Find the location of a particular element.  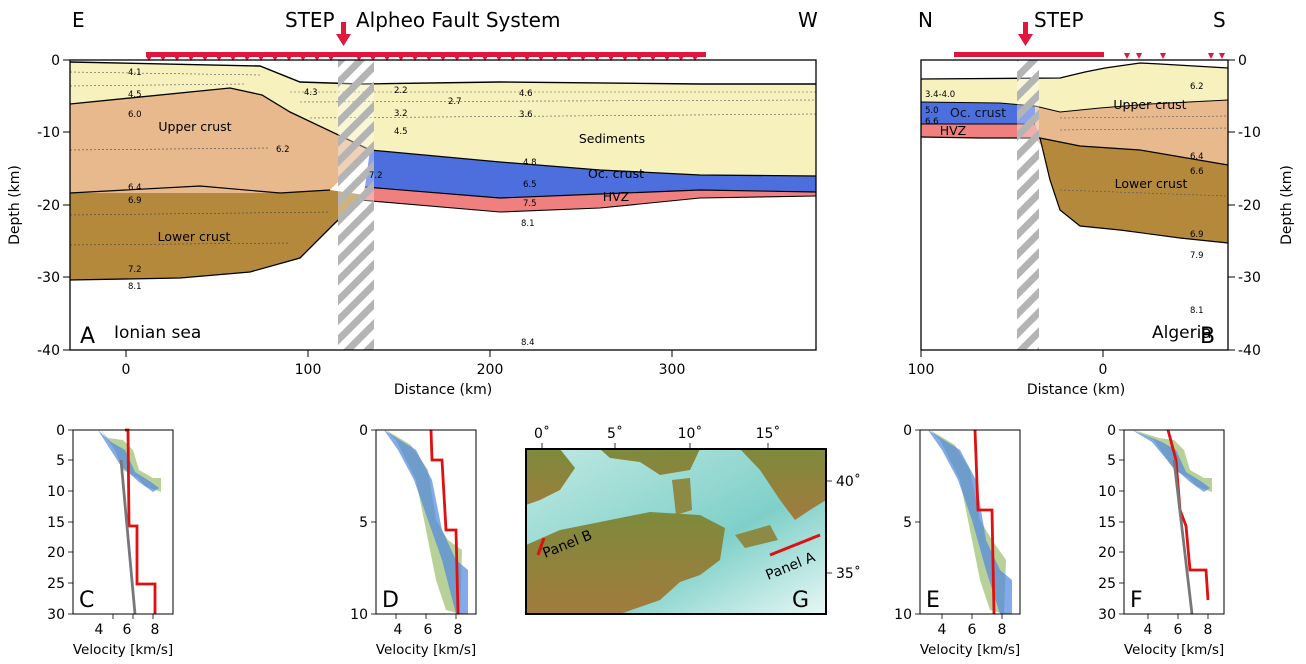

oceanic-crust-layer-a is located at coordinates (590, 174).